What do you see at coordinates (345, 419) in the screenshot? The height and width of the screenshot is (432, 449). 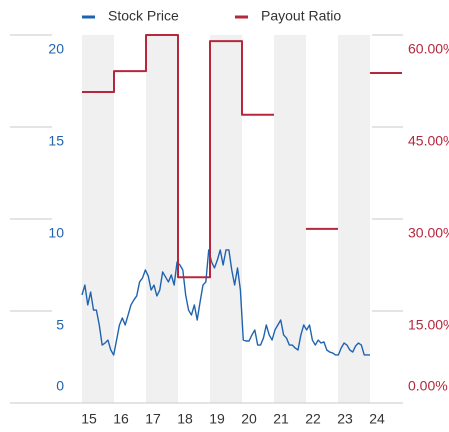 I see `x-tick-label: 23` at bounding box center [345, 419].